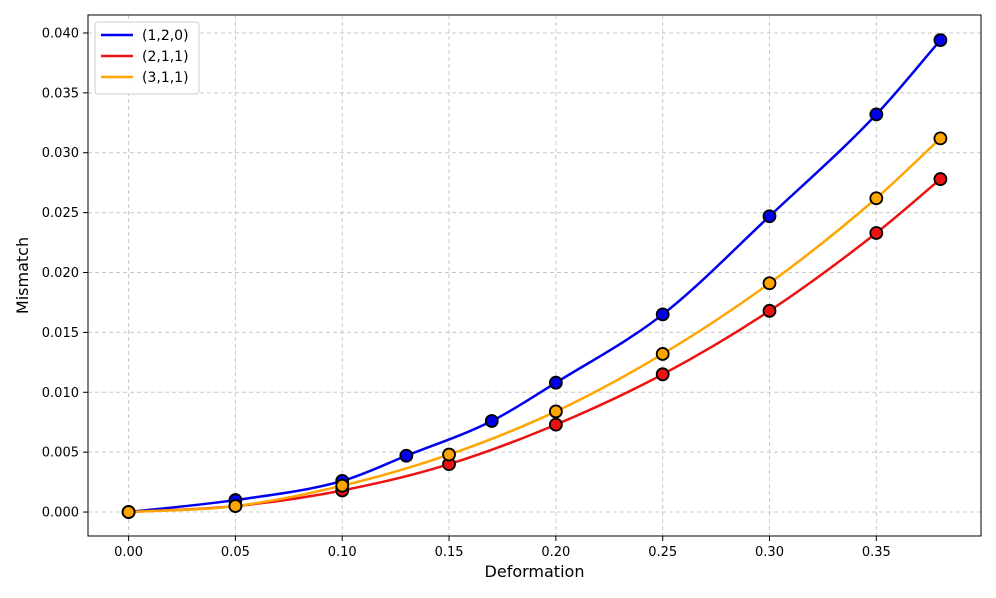 The height and width of the screenshot is (598, 996). What do you see at coordinates (165, 36) in the screenshot?
I see `legend-label: (1,2,0)` at bounding box center [165, 36].